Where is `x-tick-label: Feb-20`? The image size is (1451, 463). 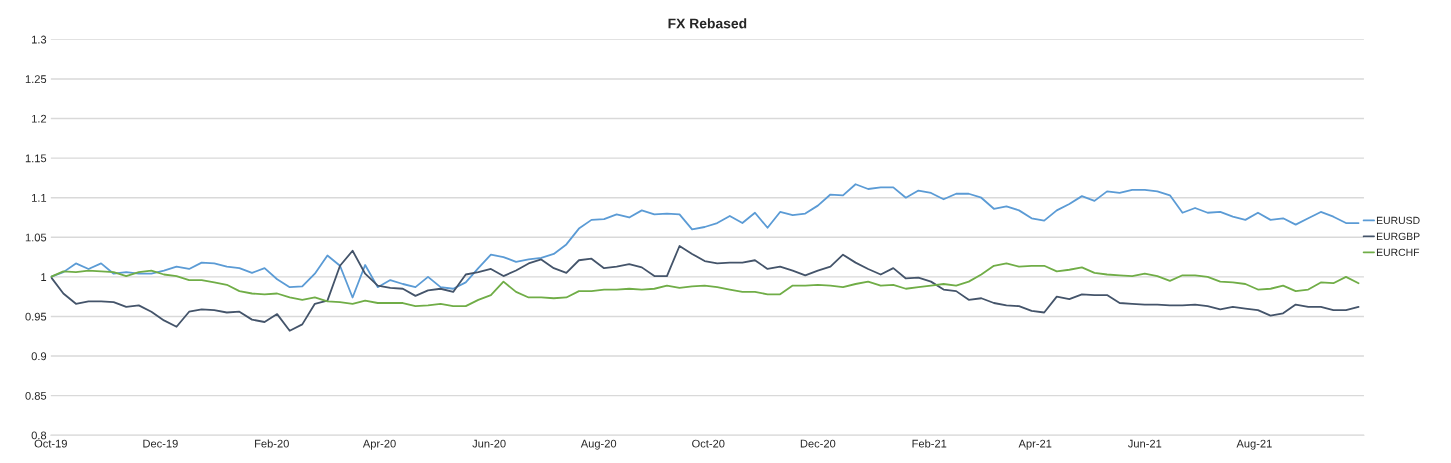 x-tick-label: Feb-20 is located at coordinates (272, 443).